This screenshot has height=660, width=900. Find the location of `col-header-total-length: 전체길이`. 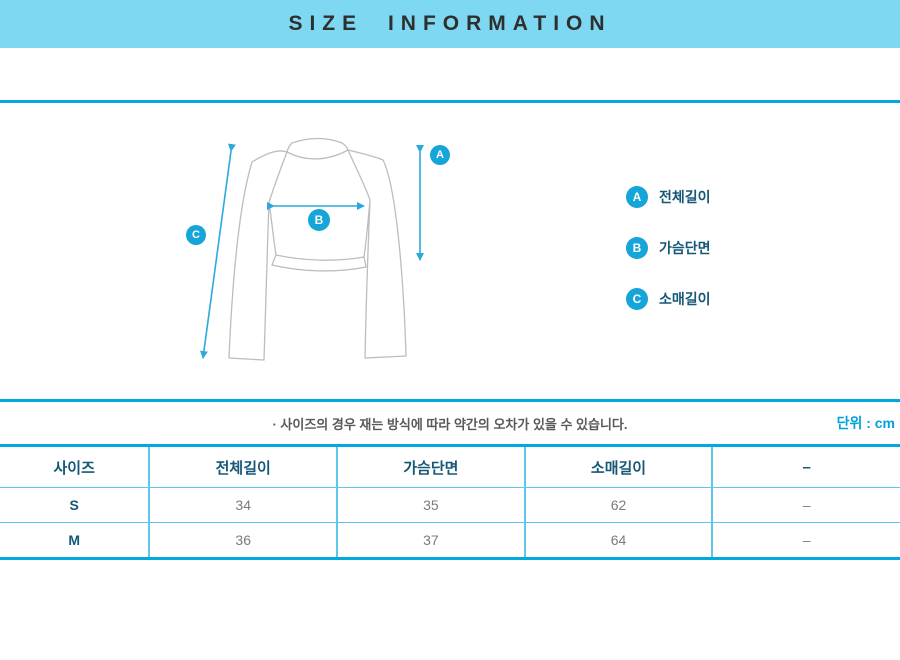

col-header-total-length: 전체길이 is located at coordinates (243, 466).